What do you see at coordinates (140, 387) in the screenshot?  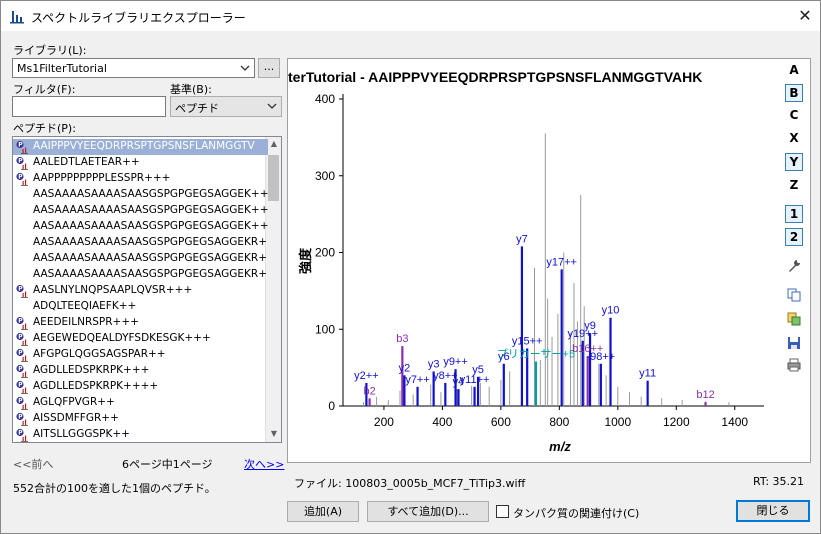 I see `peptide-row: P AGDLLEDSPKRPK++++` at bounding box center [140, 387].